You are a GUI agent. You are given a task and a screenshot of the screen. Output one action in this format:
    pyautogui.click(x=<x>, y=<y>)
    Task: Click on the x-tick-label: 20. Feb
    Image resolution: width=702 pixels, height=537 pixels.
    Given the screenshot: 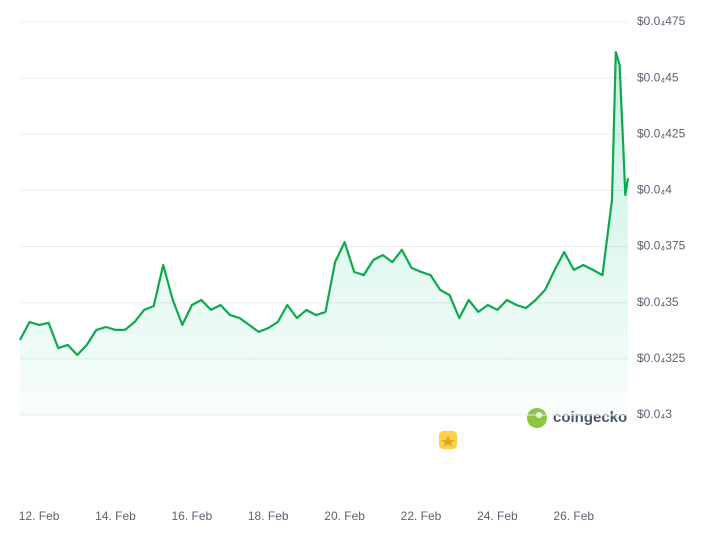 What is the action you would take?
    pyautogui.click(x=344, y=516)
    